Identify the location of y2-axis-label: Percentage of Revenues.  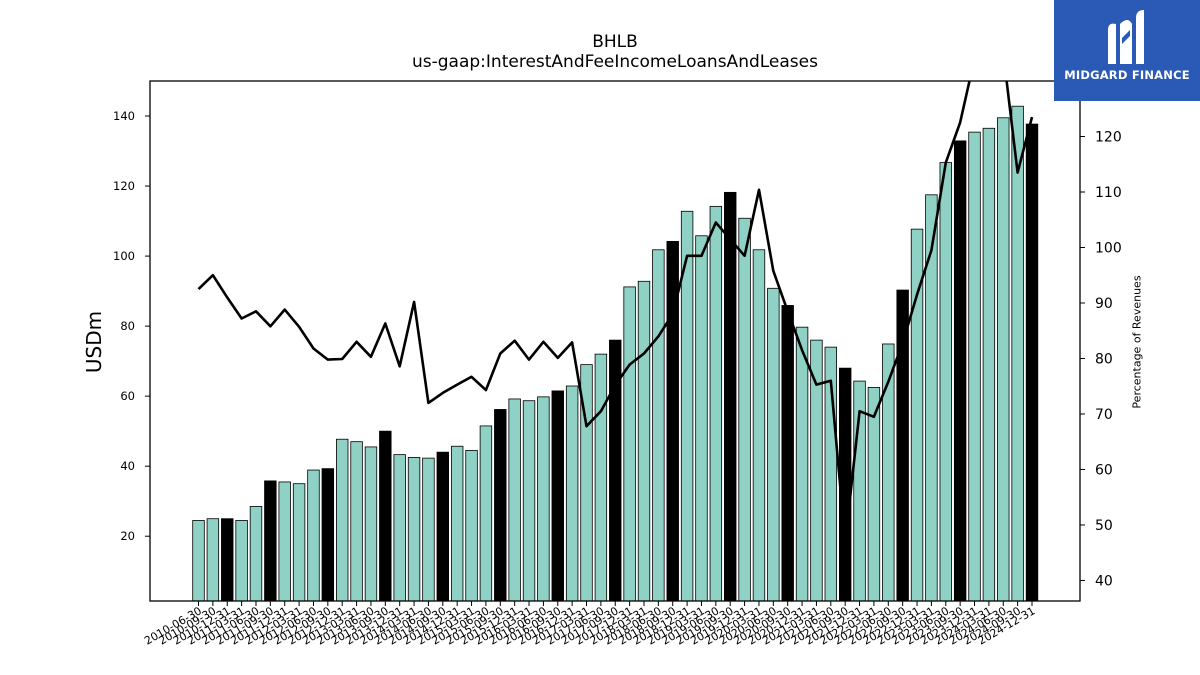
(1137, 342).